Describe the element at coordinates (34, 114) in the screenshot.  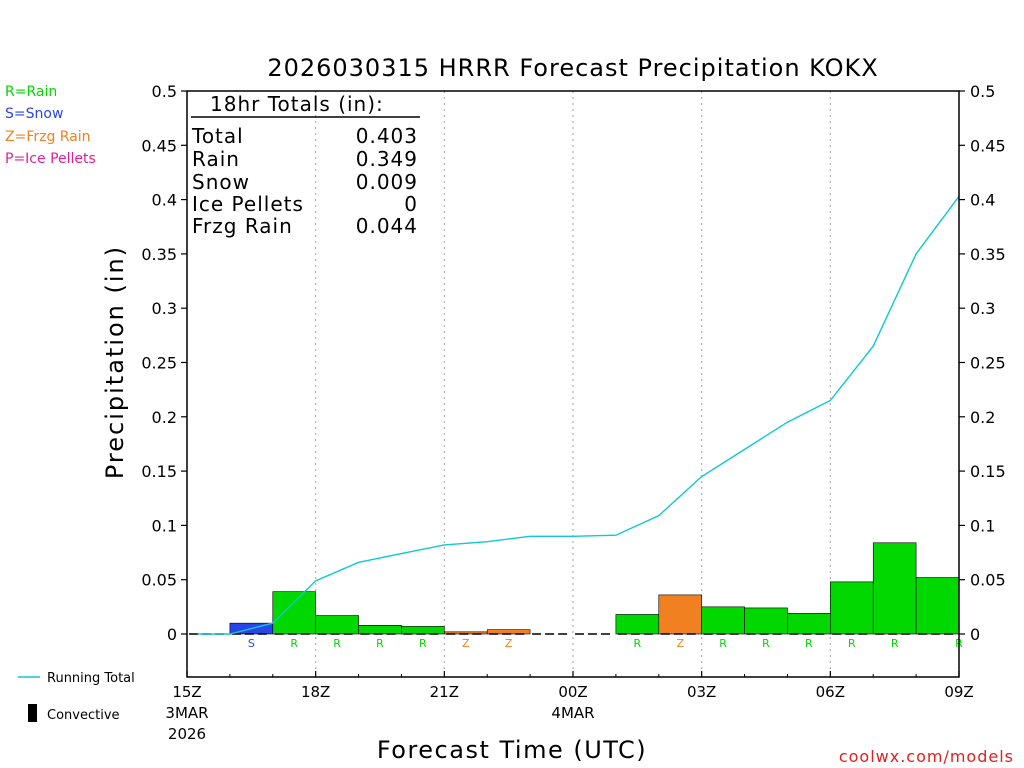
I see `legend-snow: S=Snow` at that location.